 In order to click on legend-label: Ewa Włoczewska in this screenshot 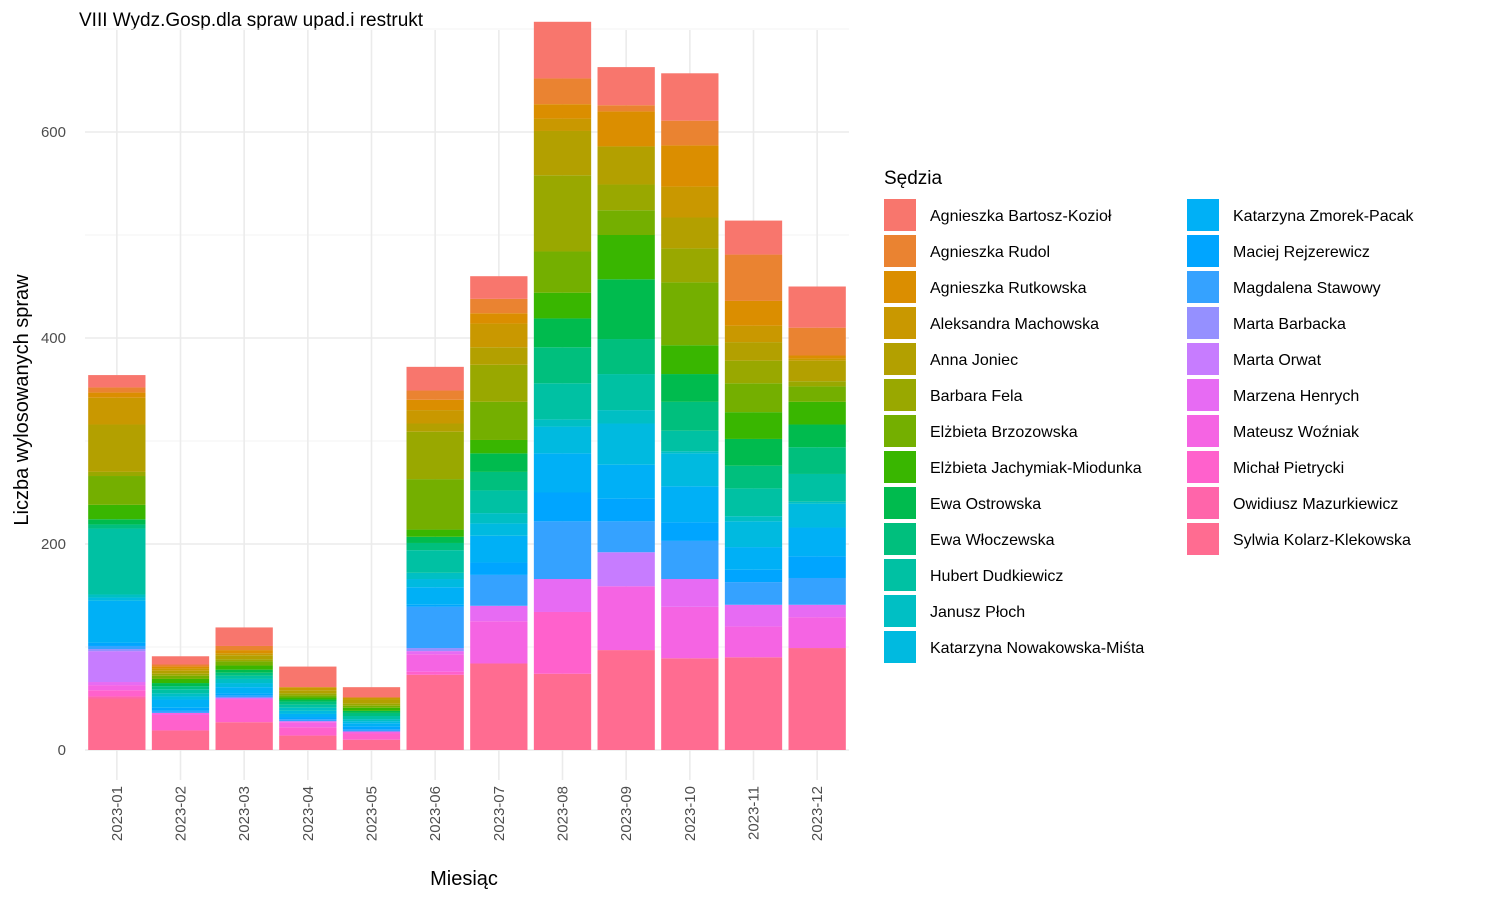, I will do `click(992, 540)`.